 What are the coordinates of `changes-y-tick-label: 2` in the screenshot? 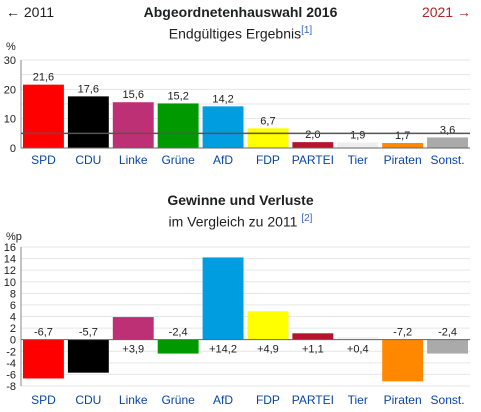 It's located at (13, 329).